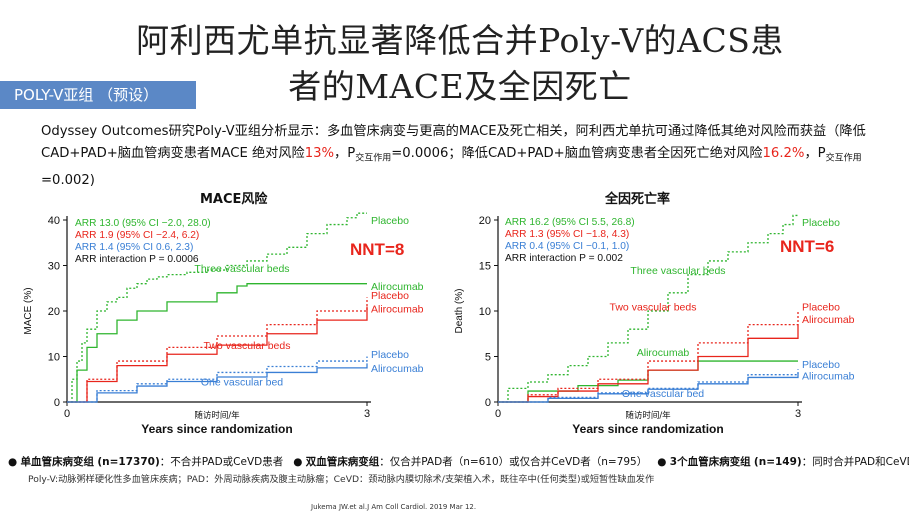 The image size is (909, 518). Describe the element at coordinates (777, 462) in the screenshot. I see `footnote-group3-n: (n=149)` at that location.